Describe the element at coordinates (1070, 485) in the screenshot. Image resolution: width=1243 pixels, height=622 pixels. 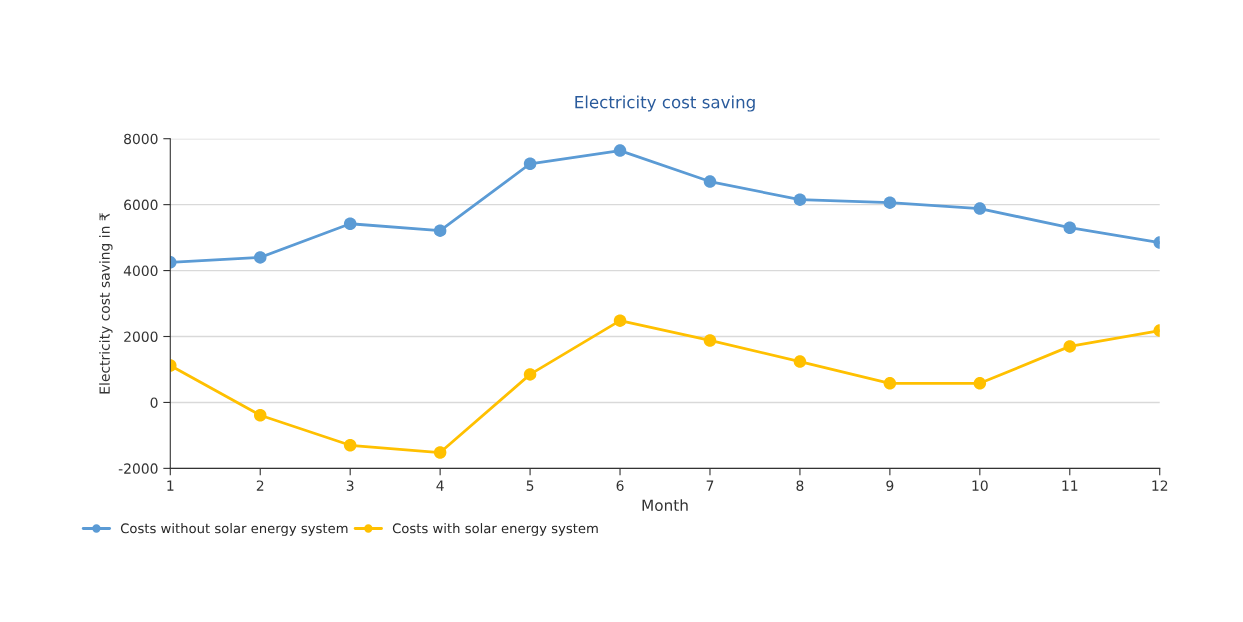
I see `x-tick-label: 11` at that location.